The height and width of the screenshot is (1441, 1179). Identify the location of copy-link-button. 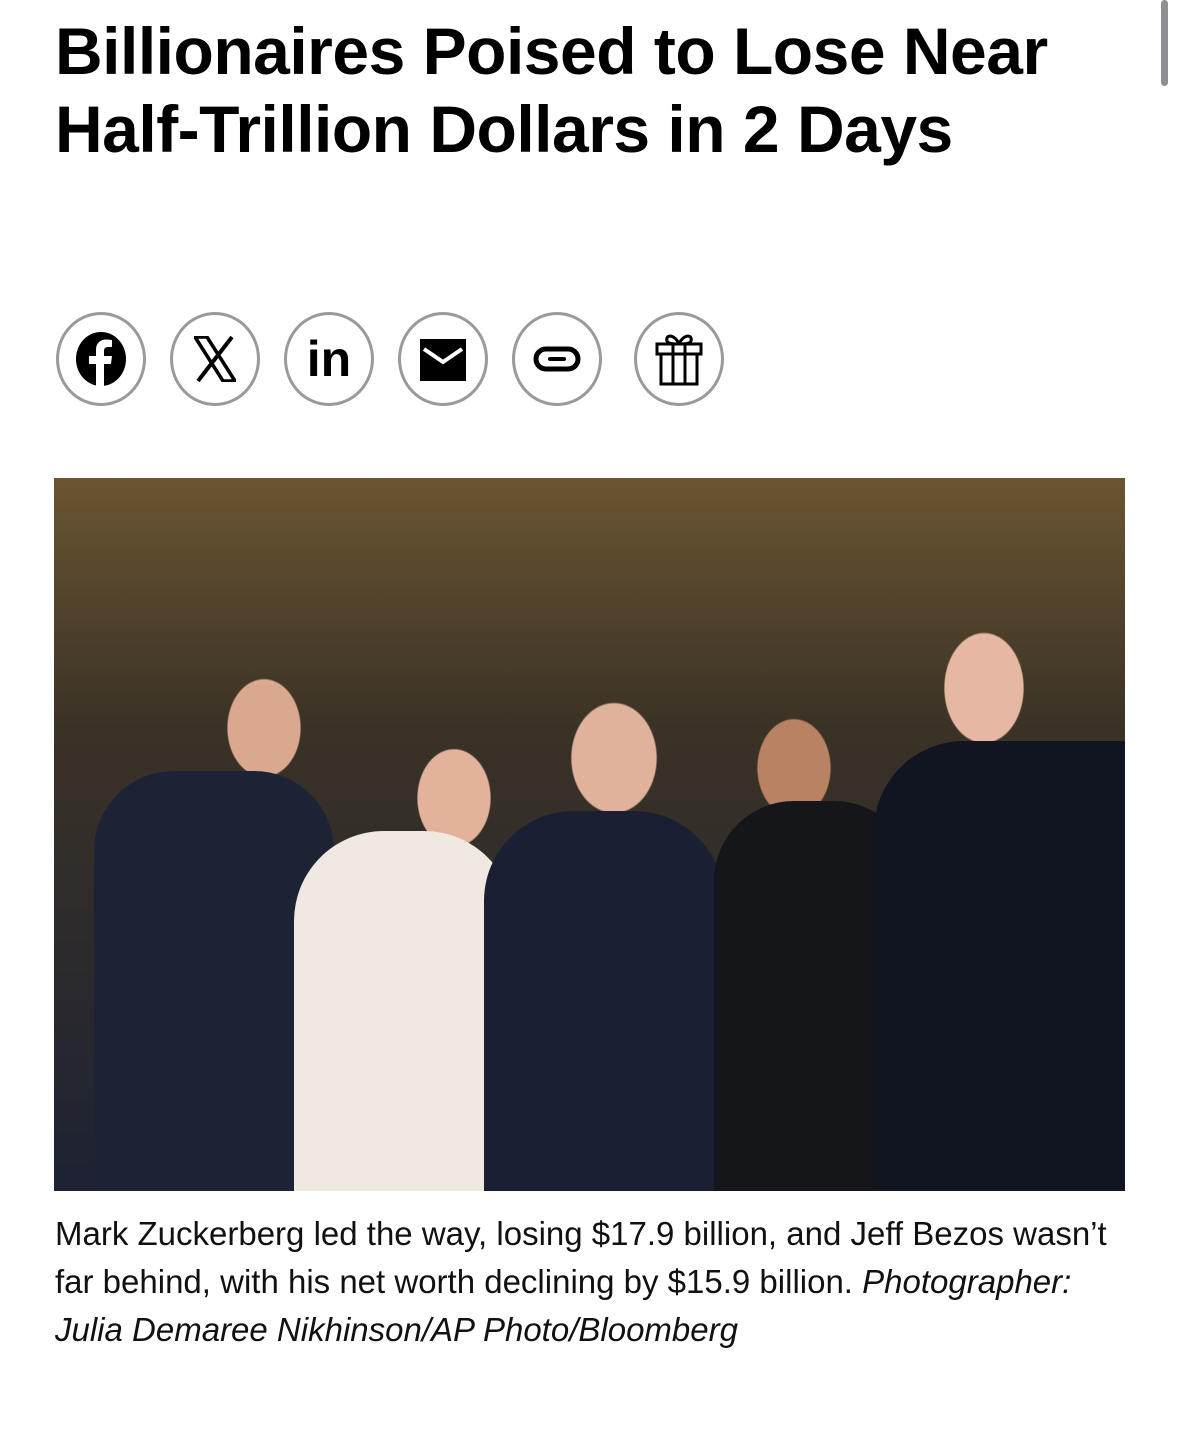
(557, 359).